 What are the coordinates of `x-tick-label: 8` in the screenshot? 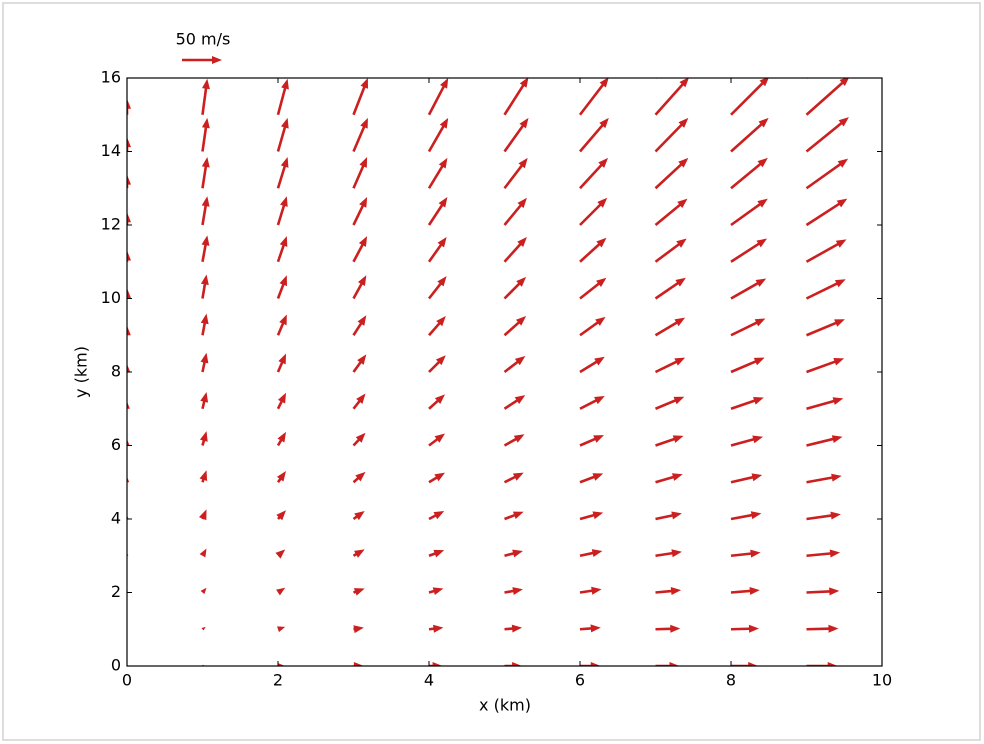 It's located at (731, 680).